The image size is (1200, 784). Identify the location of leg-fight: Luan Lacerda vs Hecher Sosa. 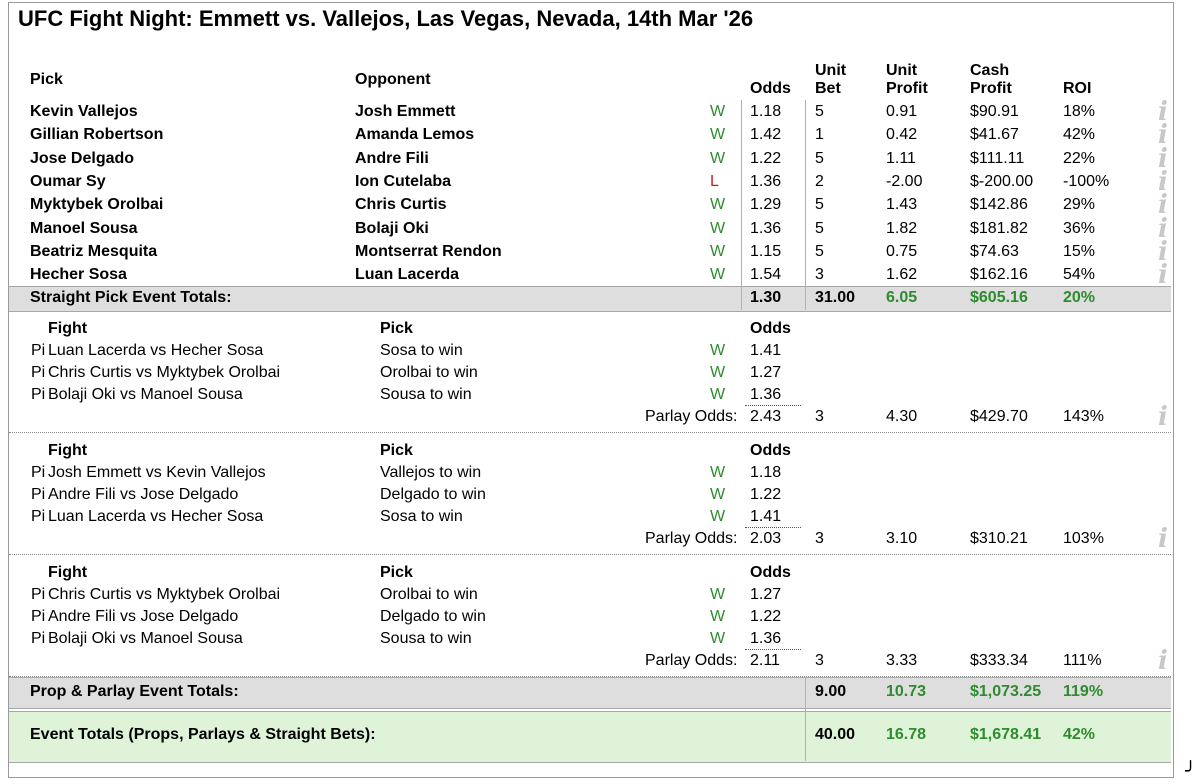
(156, 516).